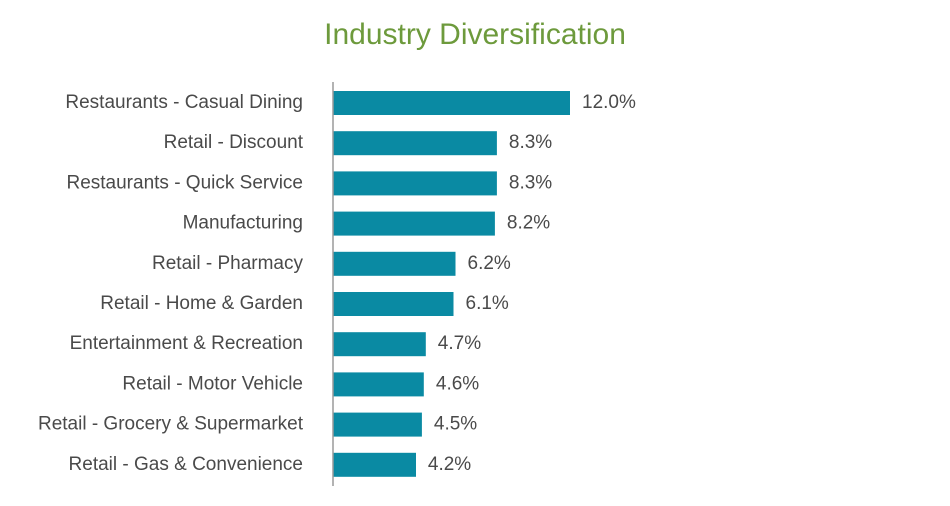 The width and height of the screenshot is (950, 506). Describe the element at coordinates (234, 142) in the screenshot. I see `category-label-1: Retail - Discount` at that location.